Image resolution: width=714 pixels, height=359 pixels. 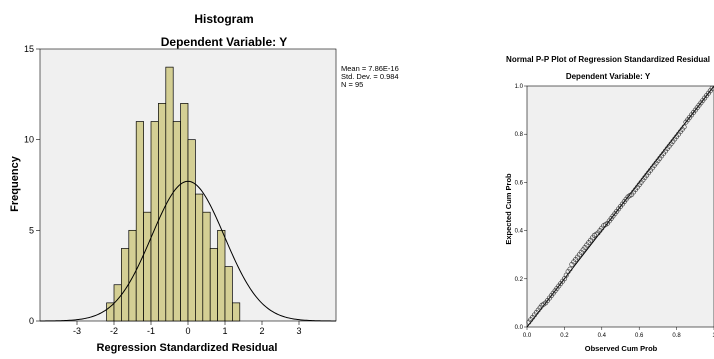 What do you see at coordinates (29, 140) in the screenshot?
I see `y-tick-label: 10` at bounding box center [29, 140].